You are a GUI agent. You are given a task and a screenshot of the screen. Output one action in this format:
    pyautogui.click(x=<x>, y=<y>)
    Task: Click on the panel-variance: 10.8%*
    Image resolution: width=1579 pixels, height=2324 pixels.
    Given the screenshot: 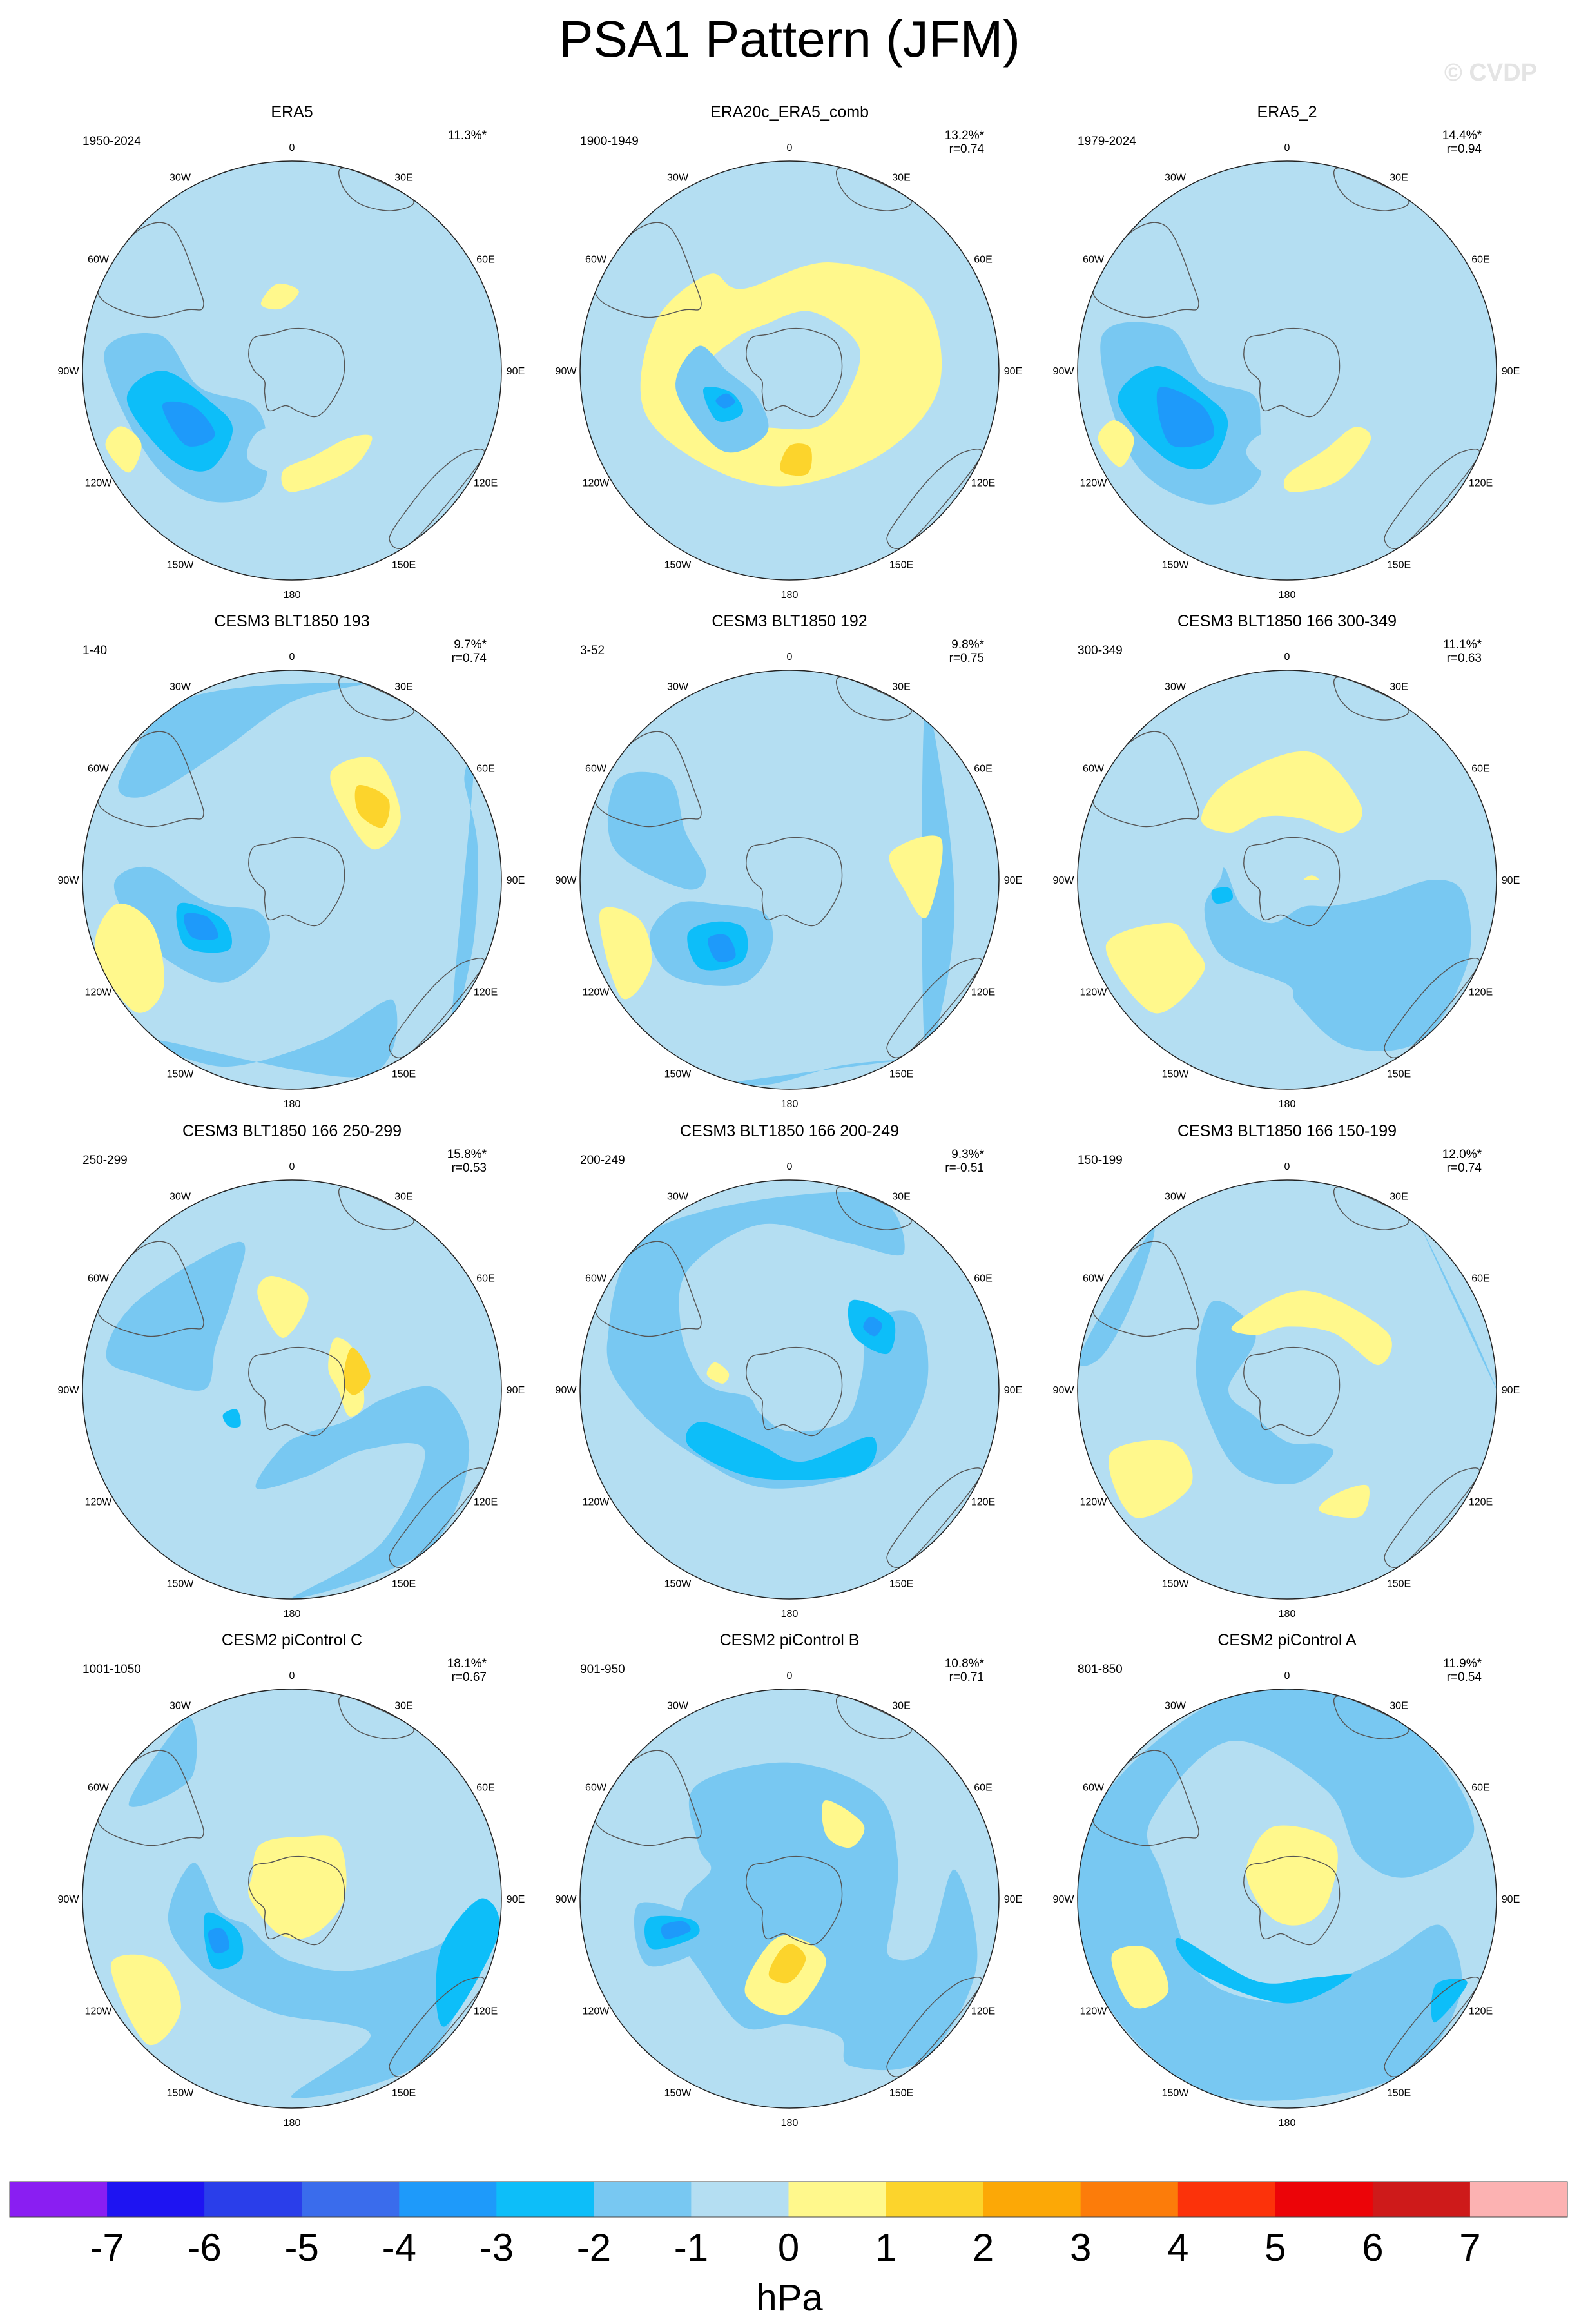 What is the action you would take?
    pyautogui.click(x=965, y=1663)
    